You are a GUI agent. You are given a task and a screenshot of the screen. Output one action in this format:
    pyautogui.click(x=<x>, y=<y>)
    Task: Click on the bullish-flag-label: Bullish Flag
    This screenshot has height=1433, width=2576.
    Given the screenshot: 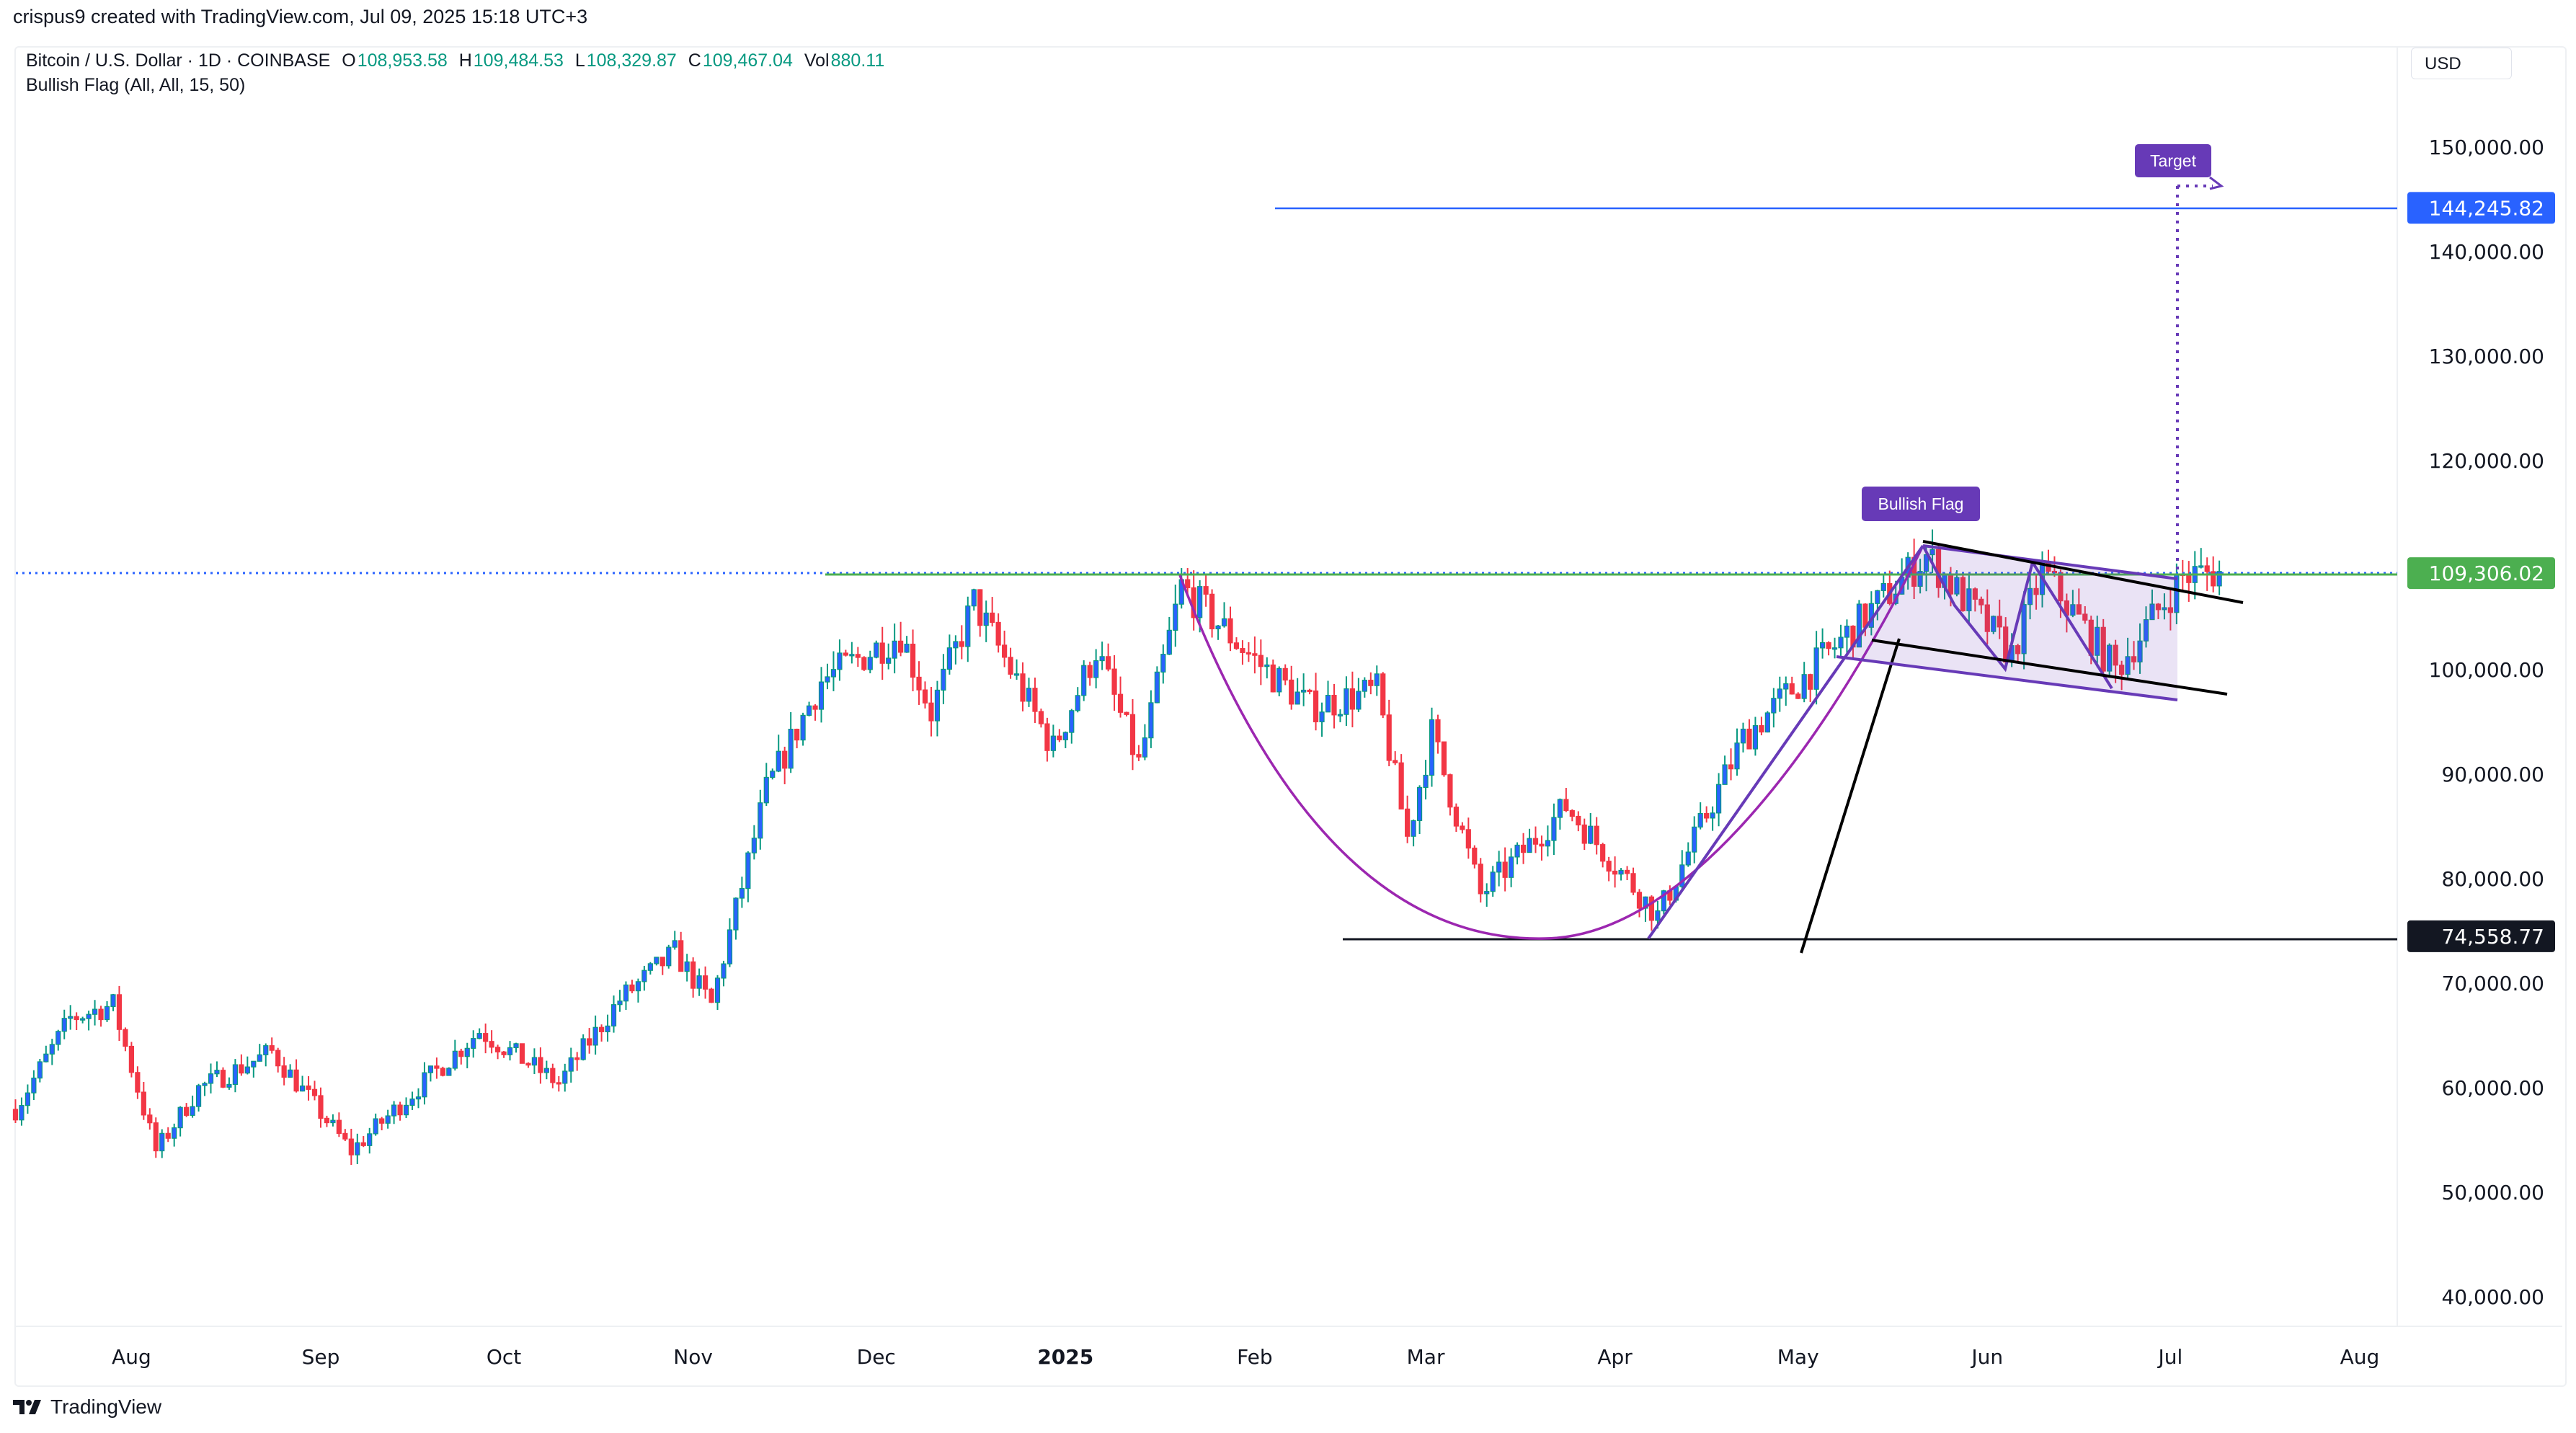 What is the action you would take?
    pyautogui.click(x=1921, y=504)
    